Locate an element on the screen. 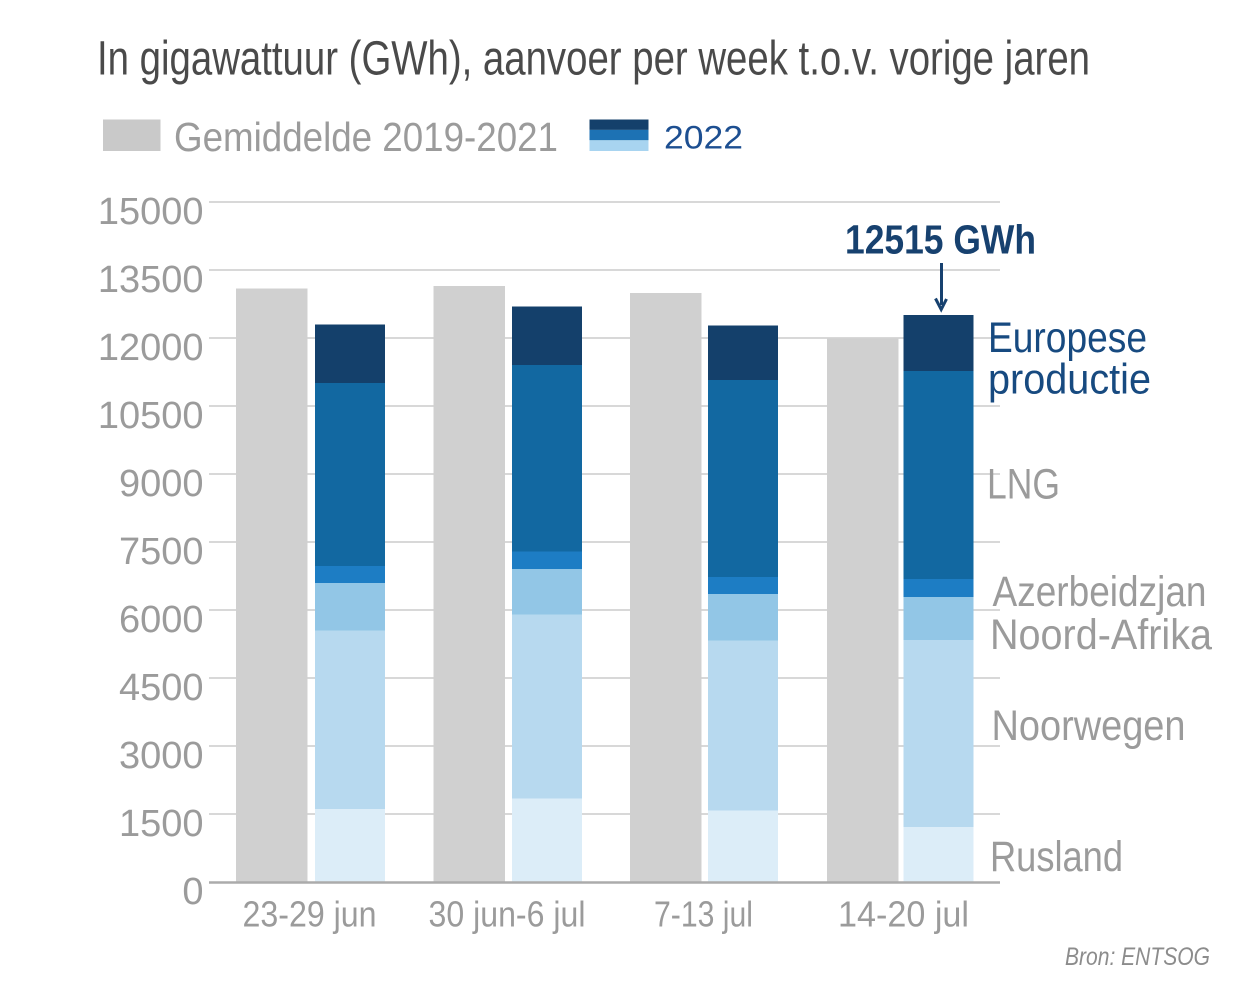 The image size is (1250, 993). svg-text: Noorwegen is located at coordinates (1089, 726).